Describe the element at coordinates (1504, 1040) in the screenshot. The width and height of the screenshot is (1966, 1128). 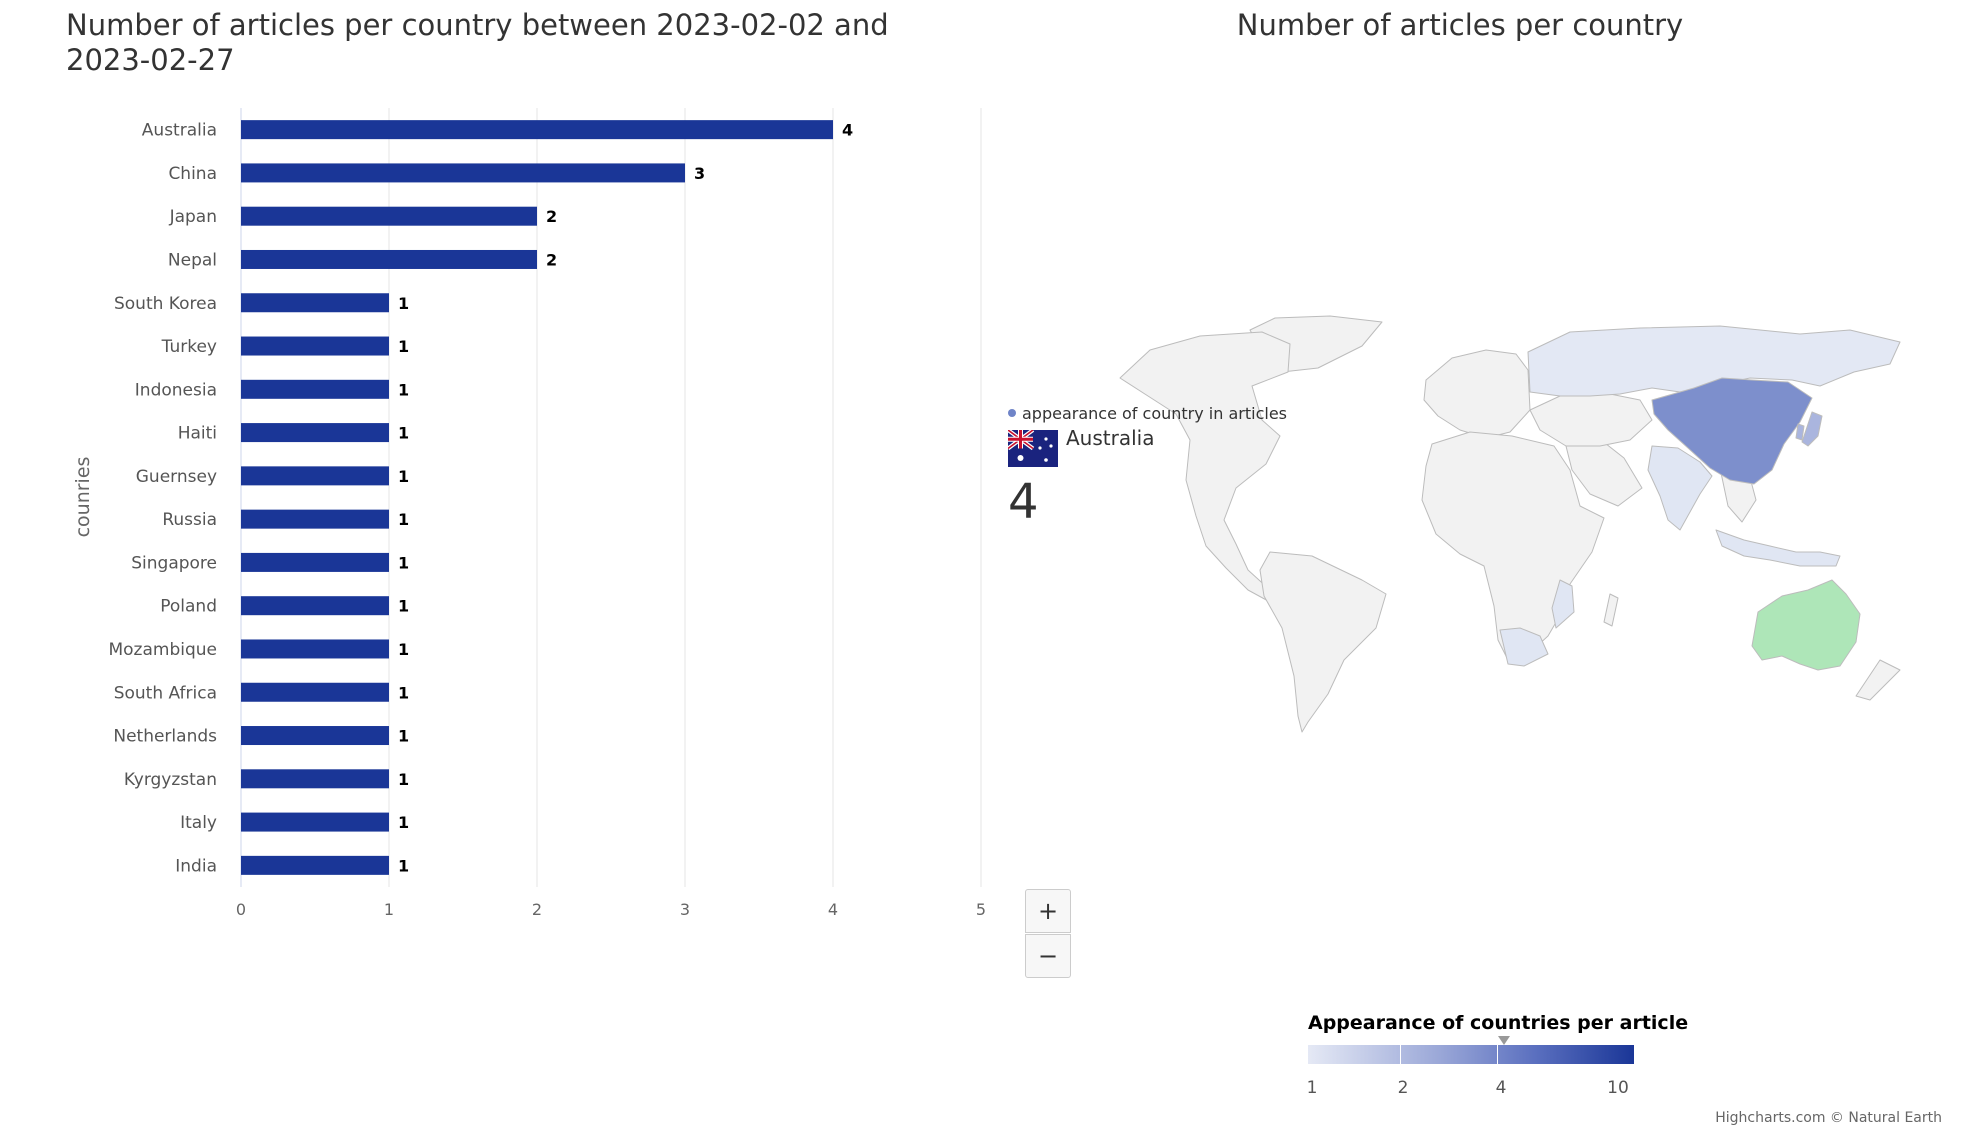
I see `legend-value-marker-icon` at that location.